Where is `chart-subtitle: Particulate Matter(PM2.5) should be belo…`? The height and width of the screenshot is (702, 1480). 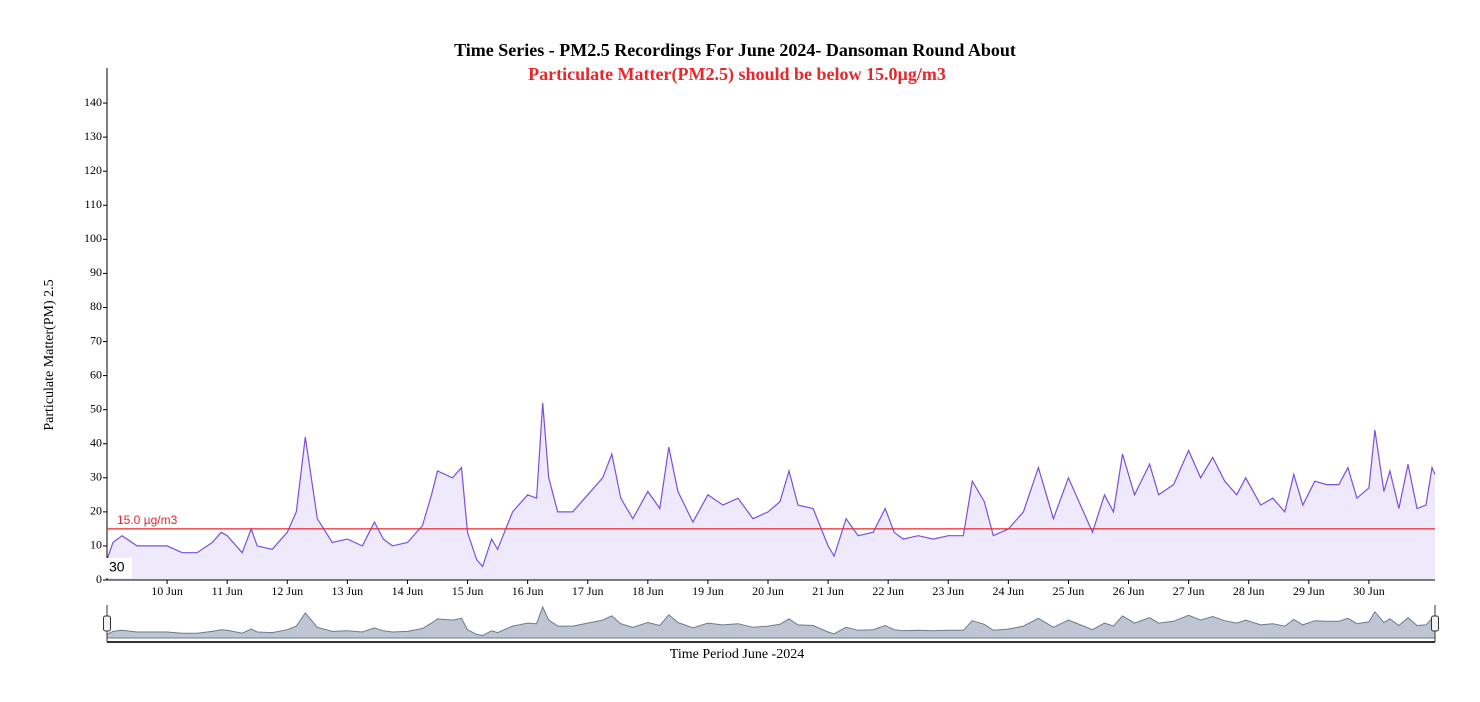 chart-subtitle: Particulate Matter(PM2.5) should be belo… is located at coordinates (737, 74).